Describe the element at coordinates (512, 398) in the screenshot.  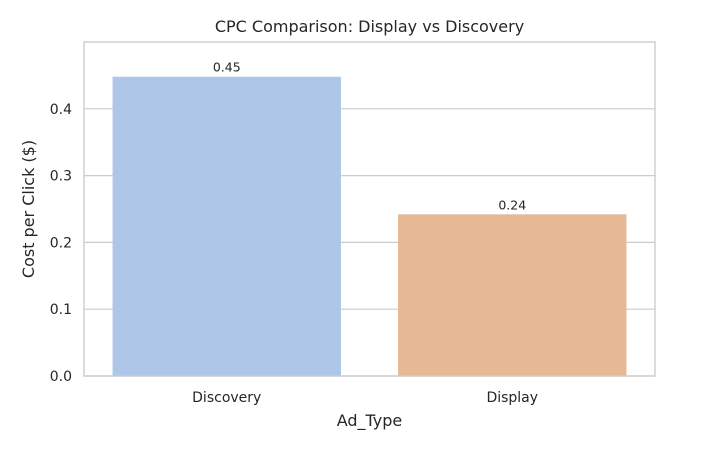
I see `x-tick-label: Display` at that location.